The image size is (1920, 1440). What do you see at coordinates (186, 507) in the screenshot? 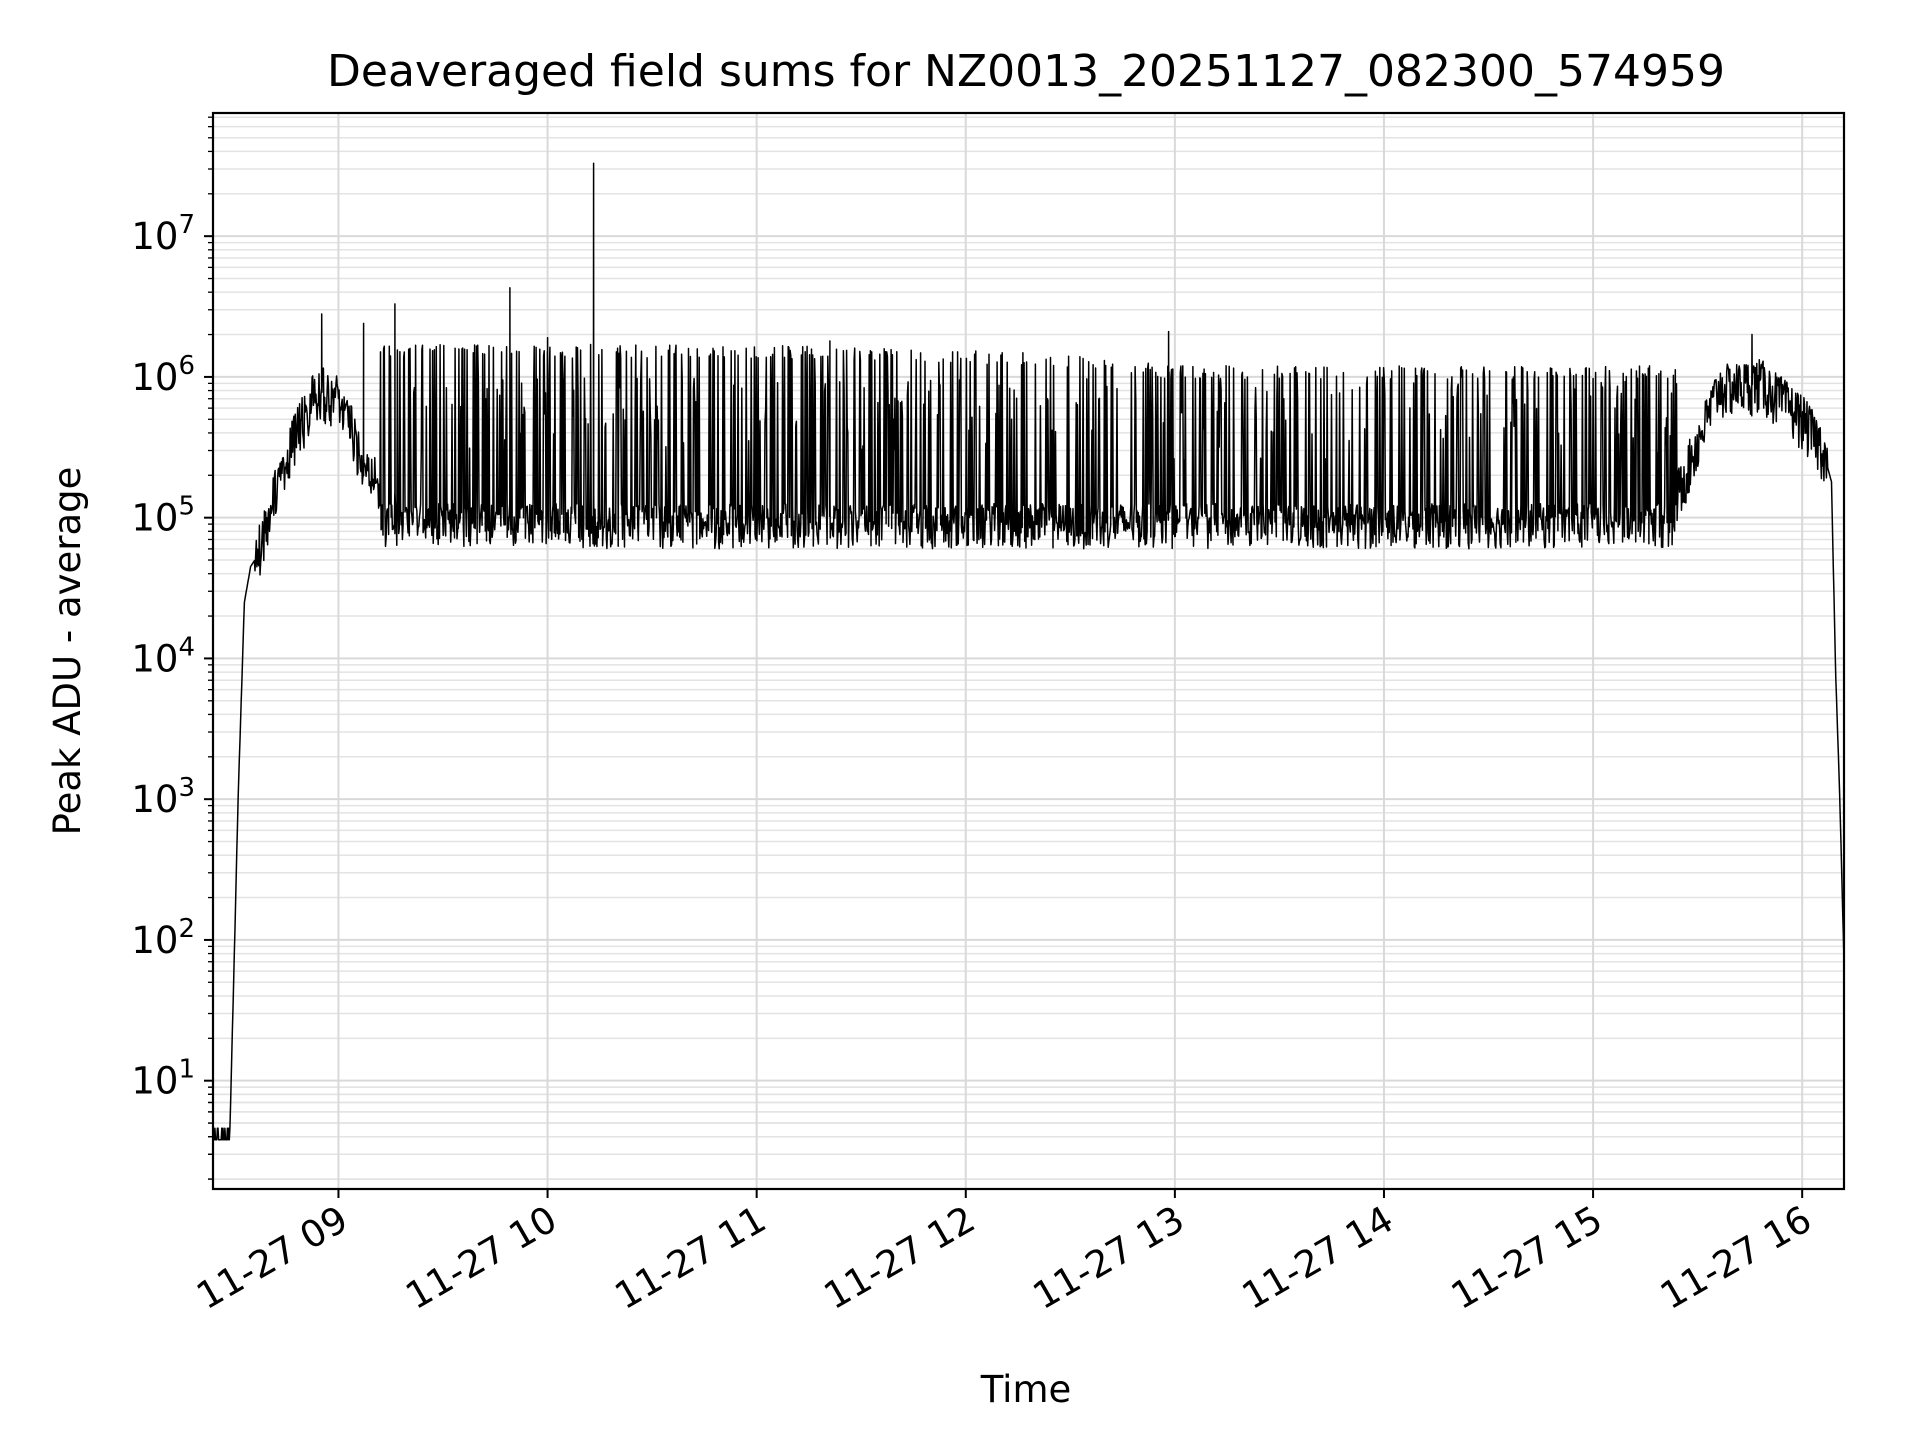
I see `y-tick-exponent: 5` at bounding box center [186, 507].